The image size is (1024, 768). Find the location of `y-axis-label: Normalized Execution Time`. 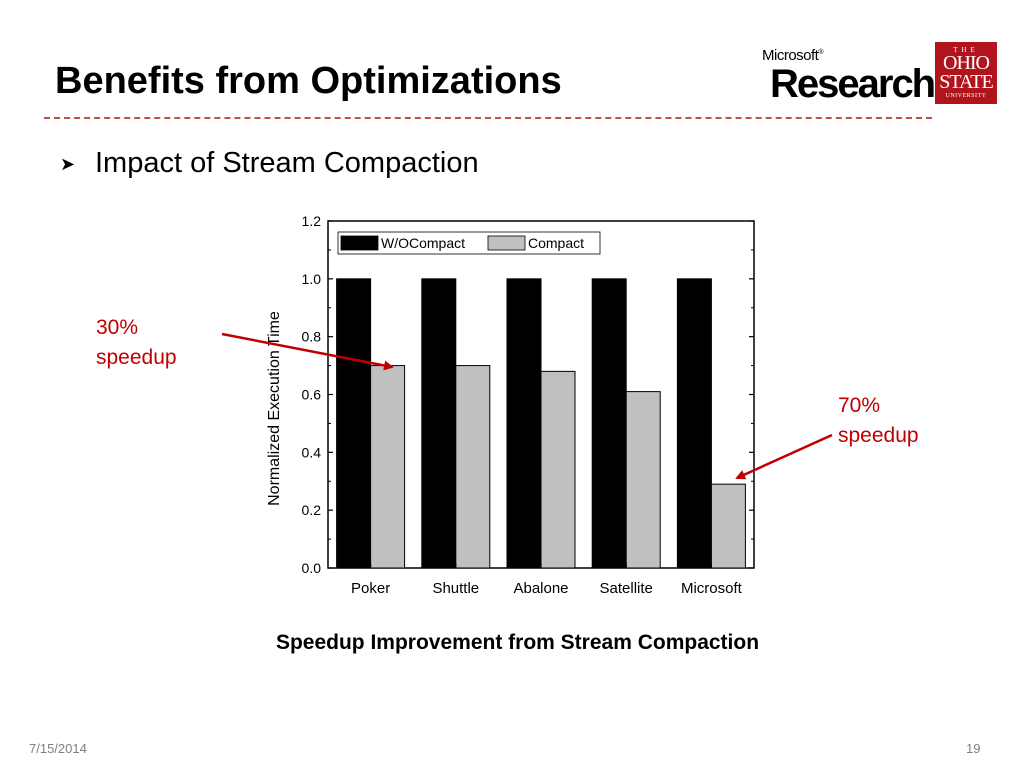

y-axis-label: Normalized Execution Time is located at coordinates (274, 408).